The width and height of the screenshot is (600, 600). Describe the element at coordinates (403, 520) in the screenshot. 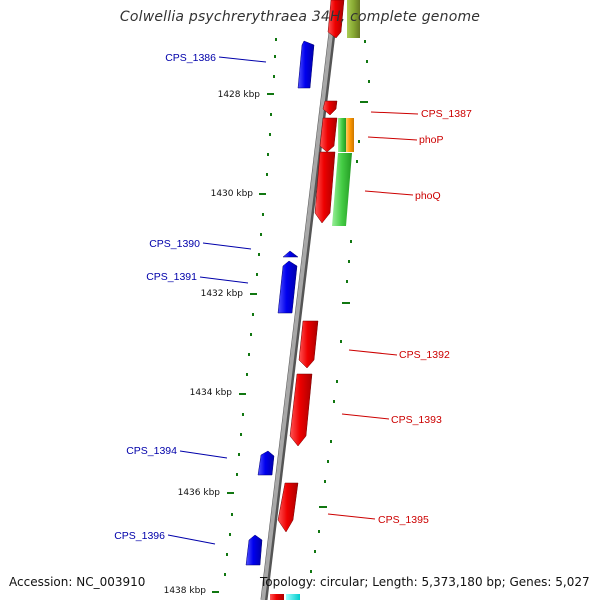

I see `label-CPS_1395: CPS_1395` at that location.